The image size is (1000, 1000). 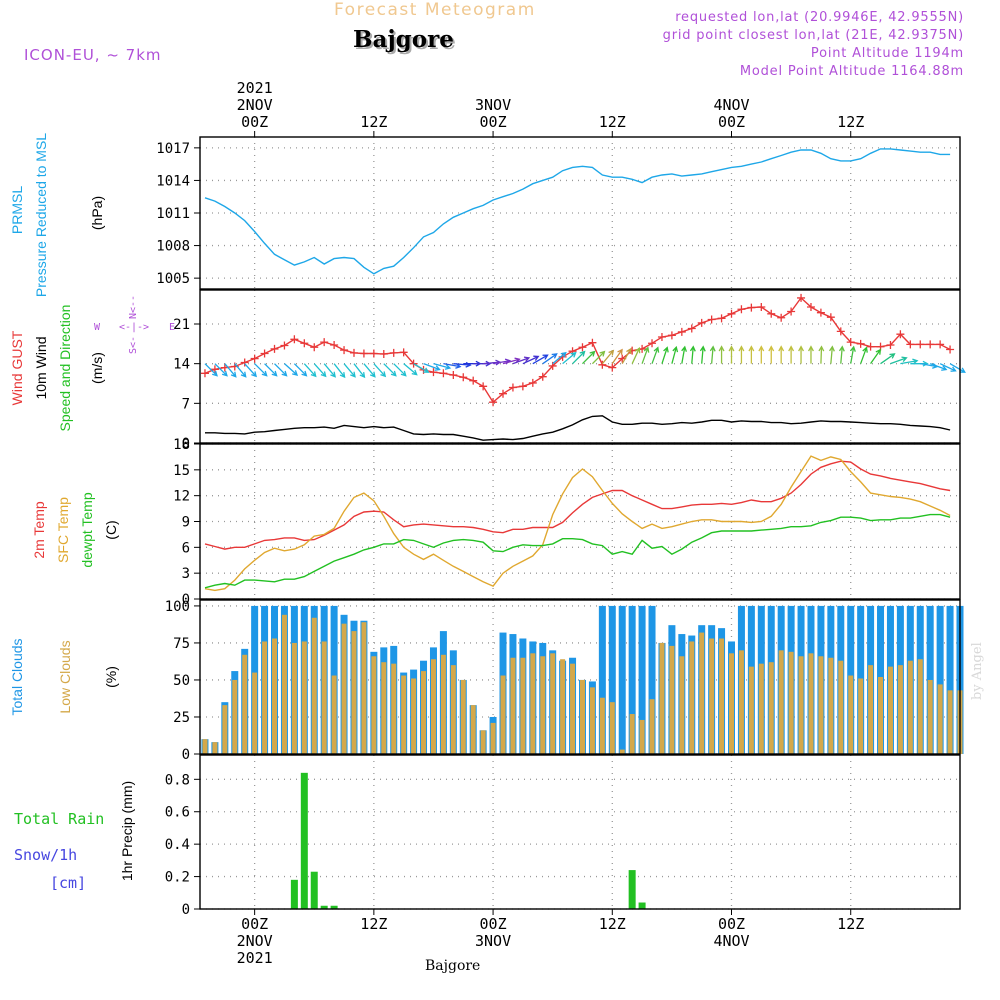 What do you see at coordinates (93, 55) in the screenshot?
I see `model-name: ICON-EU, ~ 7km` at bounding box center [93, 55].